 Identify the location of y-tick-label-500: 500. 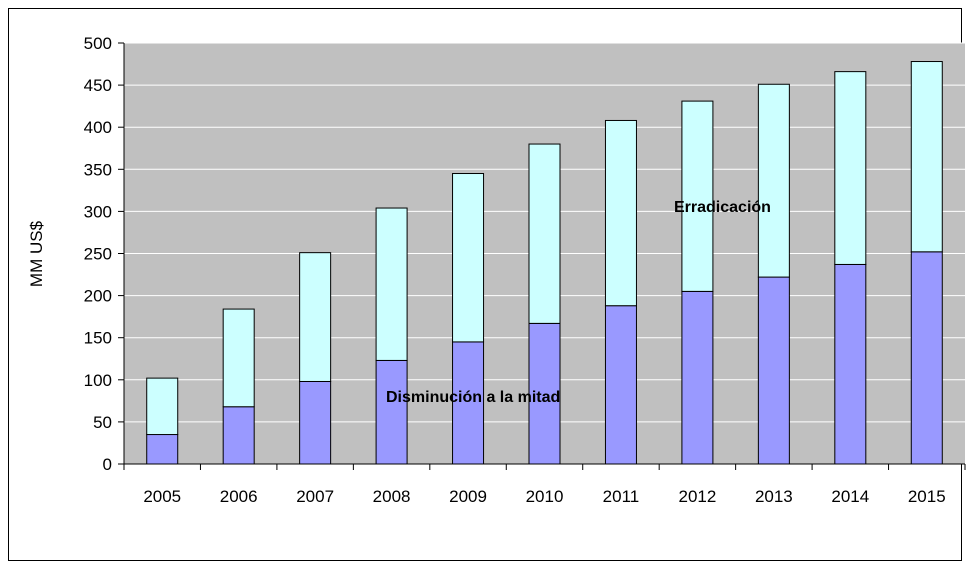
(98, 43).